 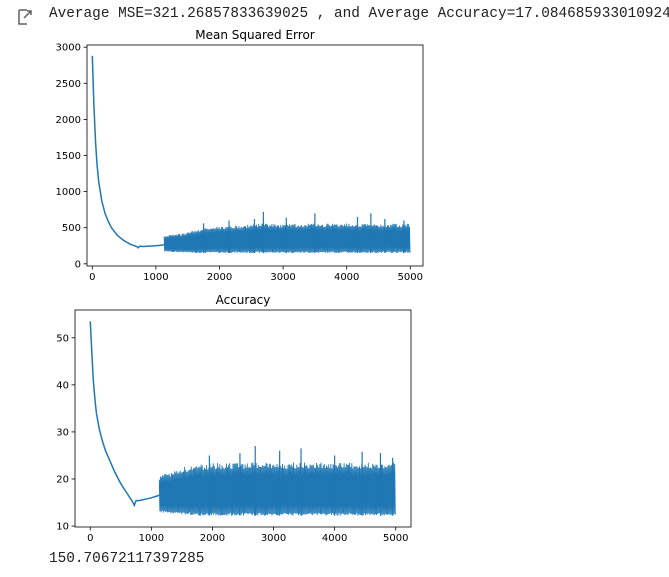 What do you see at coordinates (255, 35) in the screenshot?
I see `chart-title: Mean Squared Error` at bounding box center [255, 35].